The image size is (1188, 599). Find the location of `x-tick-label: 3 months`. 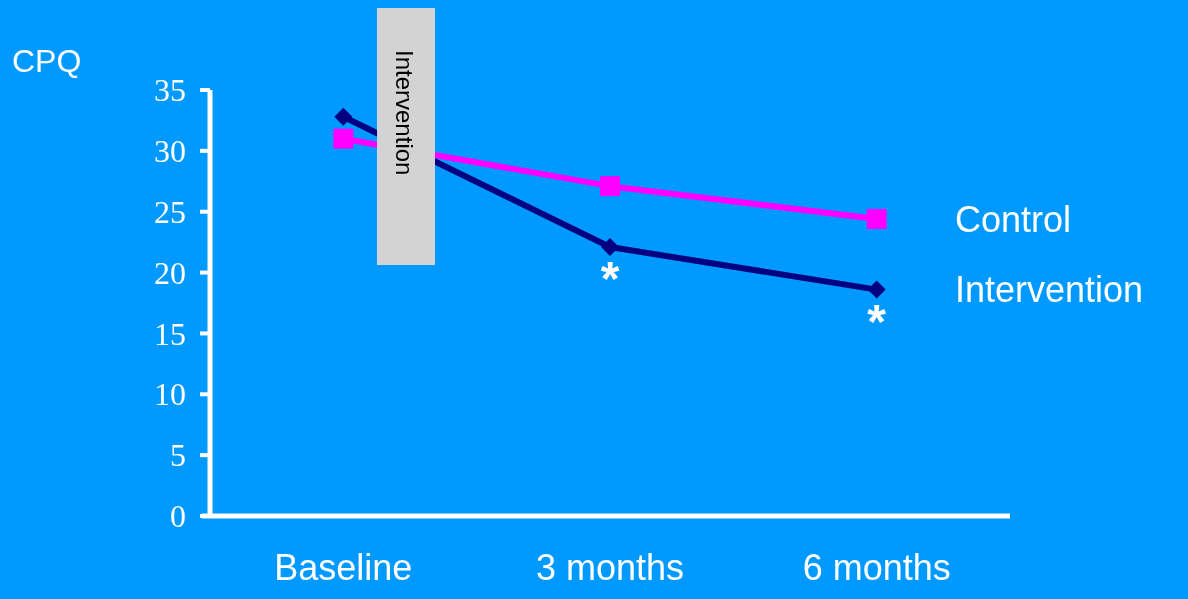

x-tick-label: 3 months is located at coordinates (610, 567).